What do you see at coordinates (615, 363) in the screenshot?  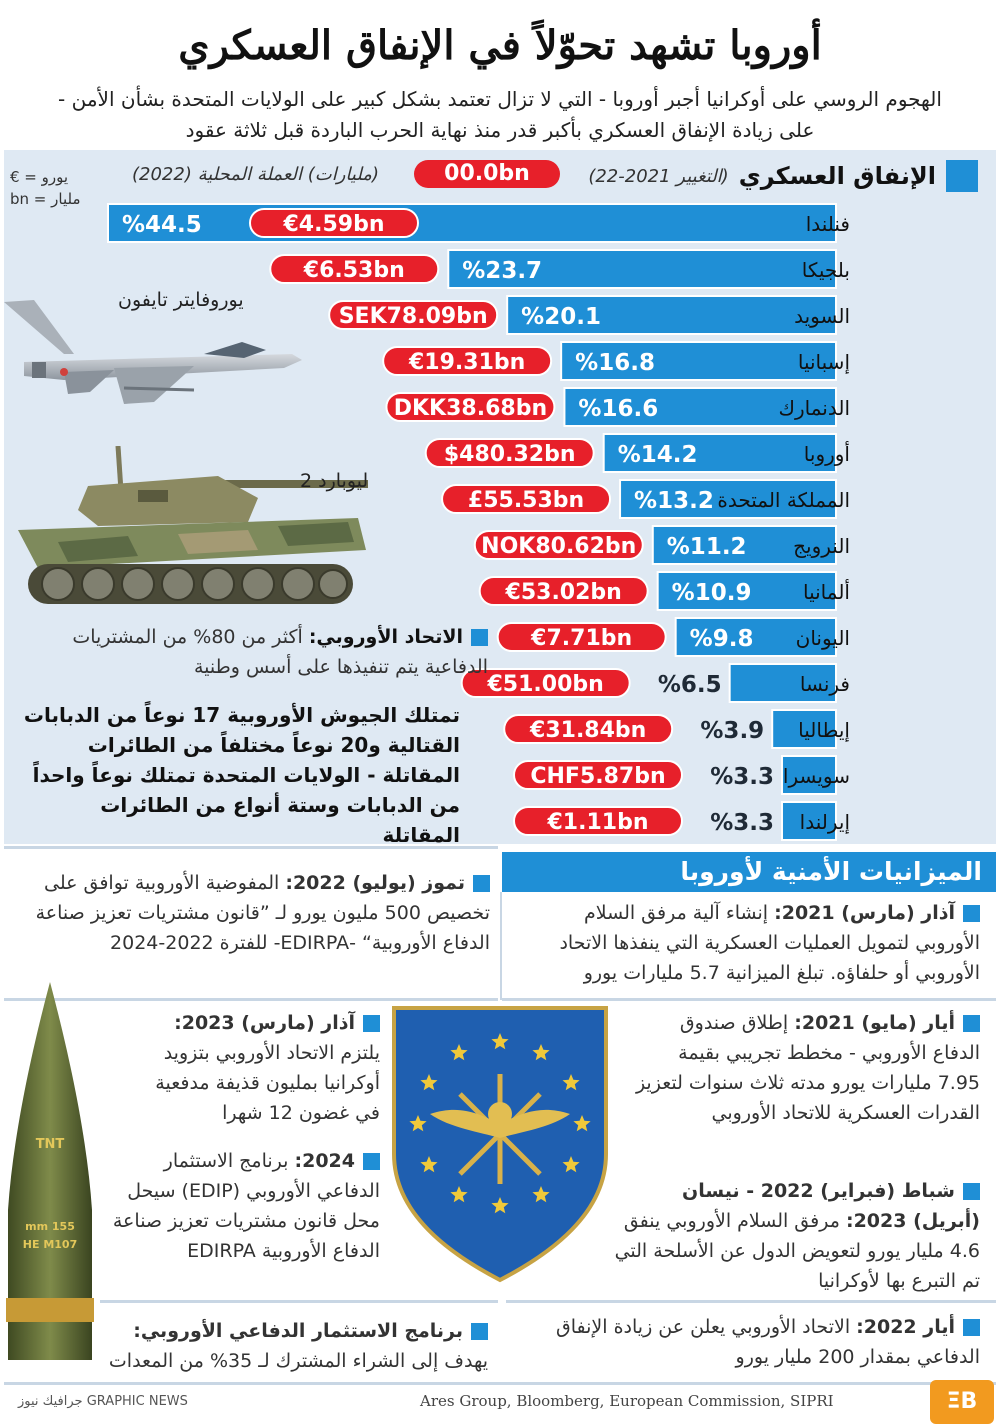 I see `data-label: %16.8` at bounding box center [615, 363].